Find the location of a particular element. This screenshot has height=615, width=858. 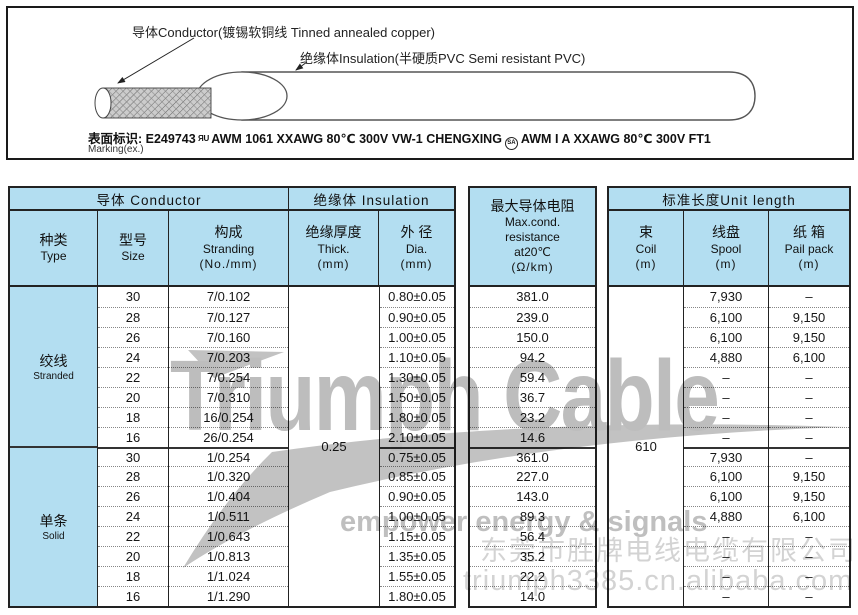

thickness-column: 0.25 is located at coordinates (333, 446).